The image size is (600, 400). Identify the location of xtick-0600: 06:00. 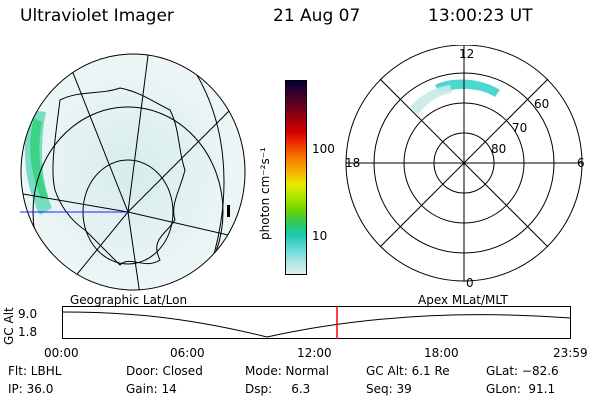
(187, 353).